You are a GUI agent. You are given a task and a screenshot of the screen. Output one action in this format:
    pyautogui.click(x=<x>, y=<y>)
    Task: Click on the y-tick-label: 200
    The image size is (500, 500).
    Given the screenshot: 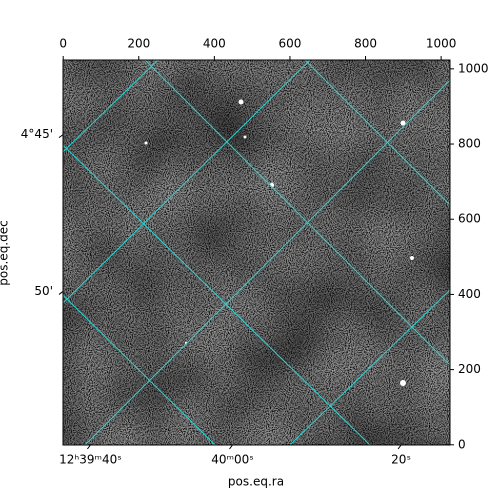 What is the action you would take?
    pyautogui.click(x=469, y=369)
    